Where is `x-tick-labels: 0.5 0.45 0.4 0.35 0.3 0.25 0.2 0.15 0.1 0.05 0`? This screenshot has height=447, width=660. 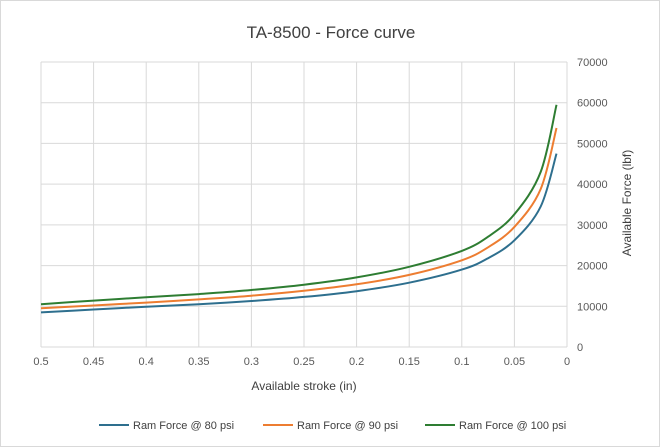 x-tick-labels: 0.5 0.45 0.4 0.35 0.3 0.25 0.2 0.15 0.1 0.05 0 is located at coordinates (301, 362).